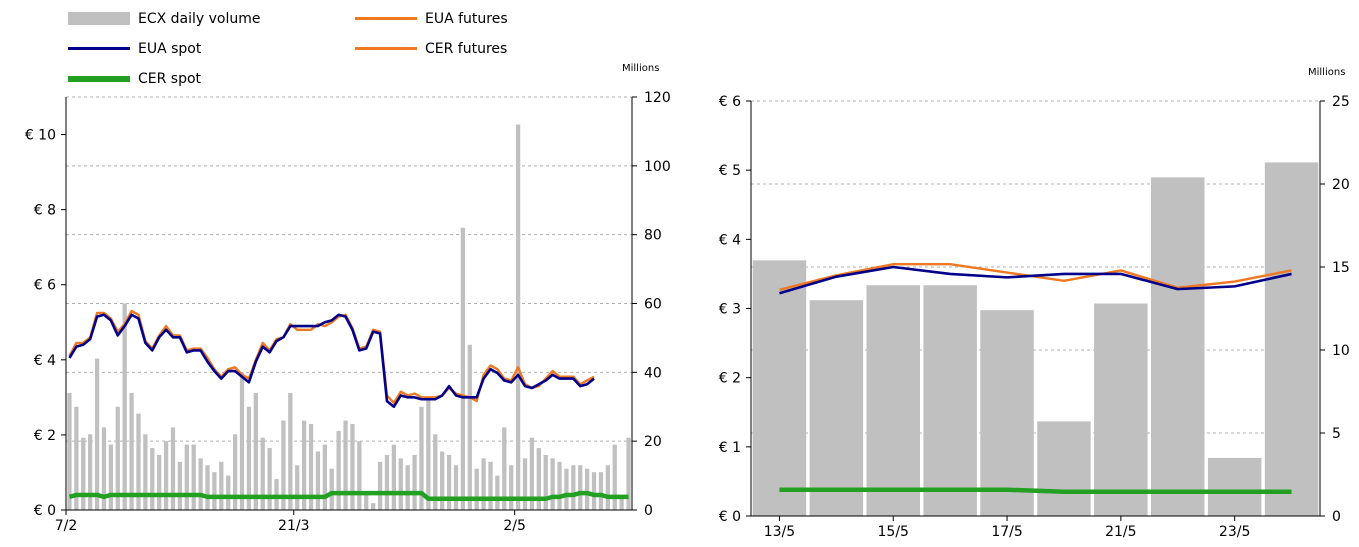 This screenshot has height=547, width=1359. I want to click on legend-label: CER spot, so click(170, 79).